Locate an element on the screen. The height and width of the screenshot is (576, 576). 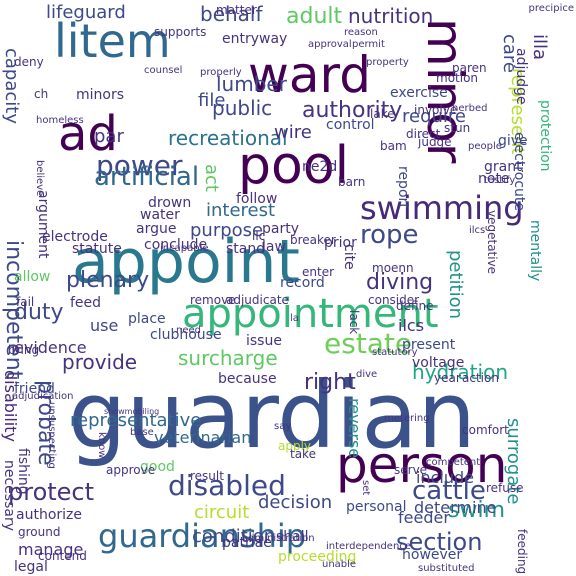
word-swim: swim is located at coordinates (476, 510).